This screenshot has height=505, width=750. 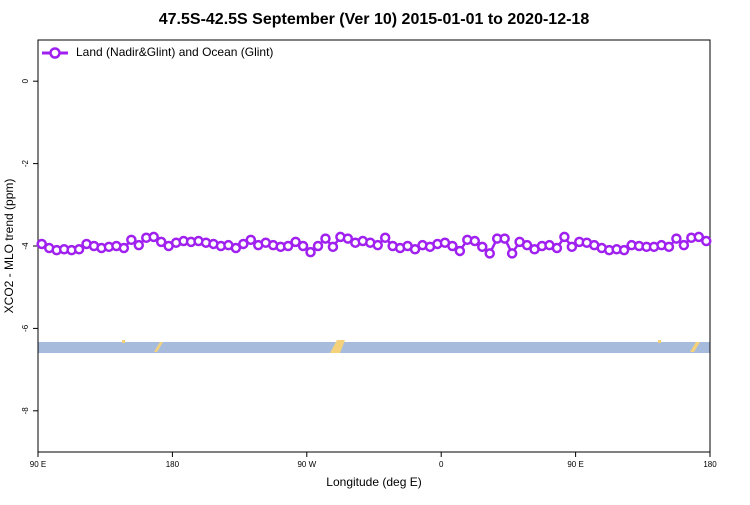 I want to click on legend-marker, so click(x=55, y=53).